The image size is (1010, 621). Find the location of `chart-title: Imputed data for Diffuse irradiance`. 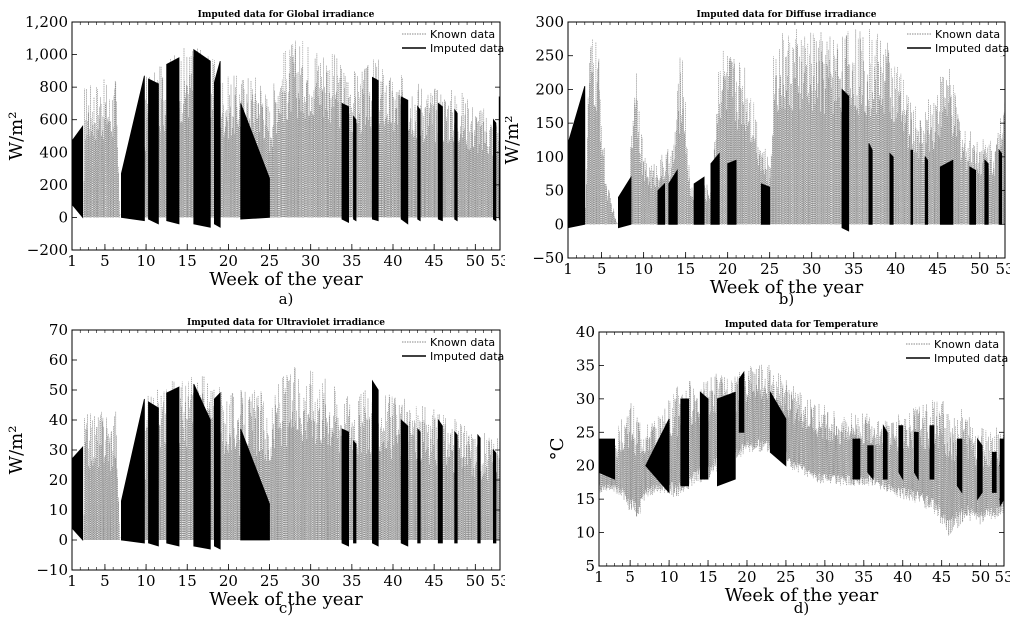

chart-title: Imputed data for Diffuse irradiance is located at coordinates (787, 15).